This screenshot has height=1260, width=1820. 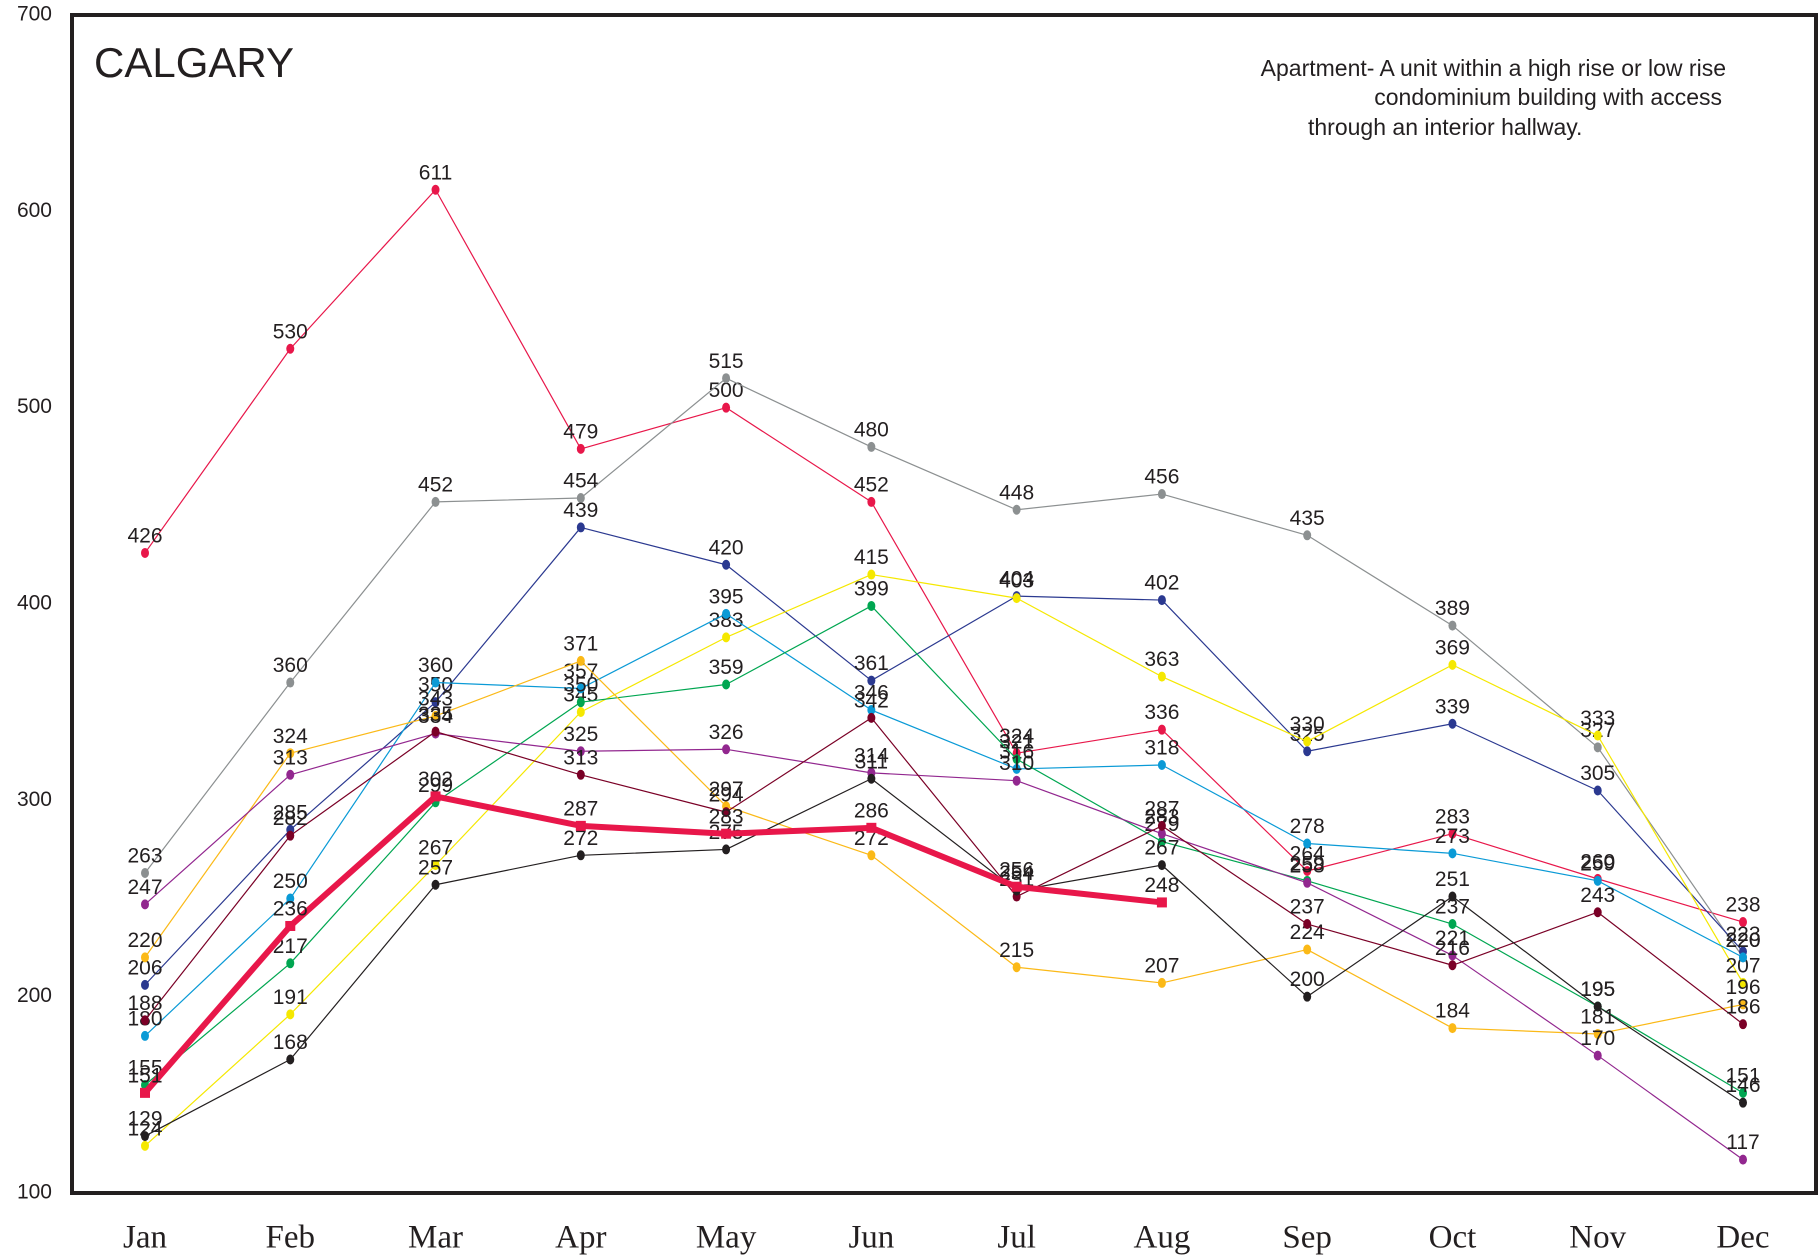 I want to click on data-label: 267, so click(x=1161, y=848).